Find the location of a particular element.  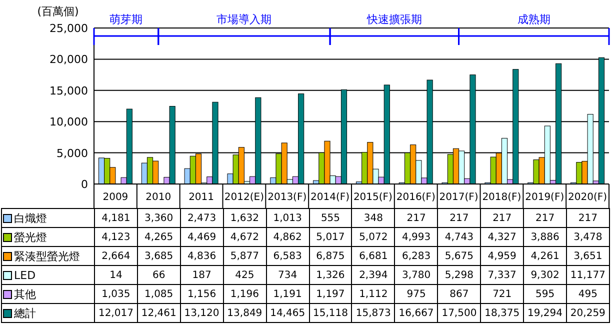

data-label: 3,685 is located at coordinates (158, 256).